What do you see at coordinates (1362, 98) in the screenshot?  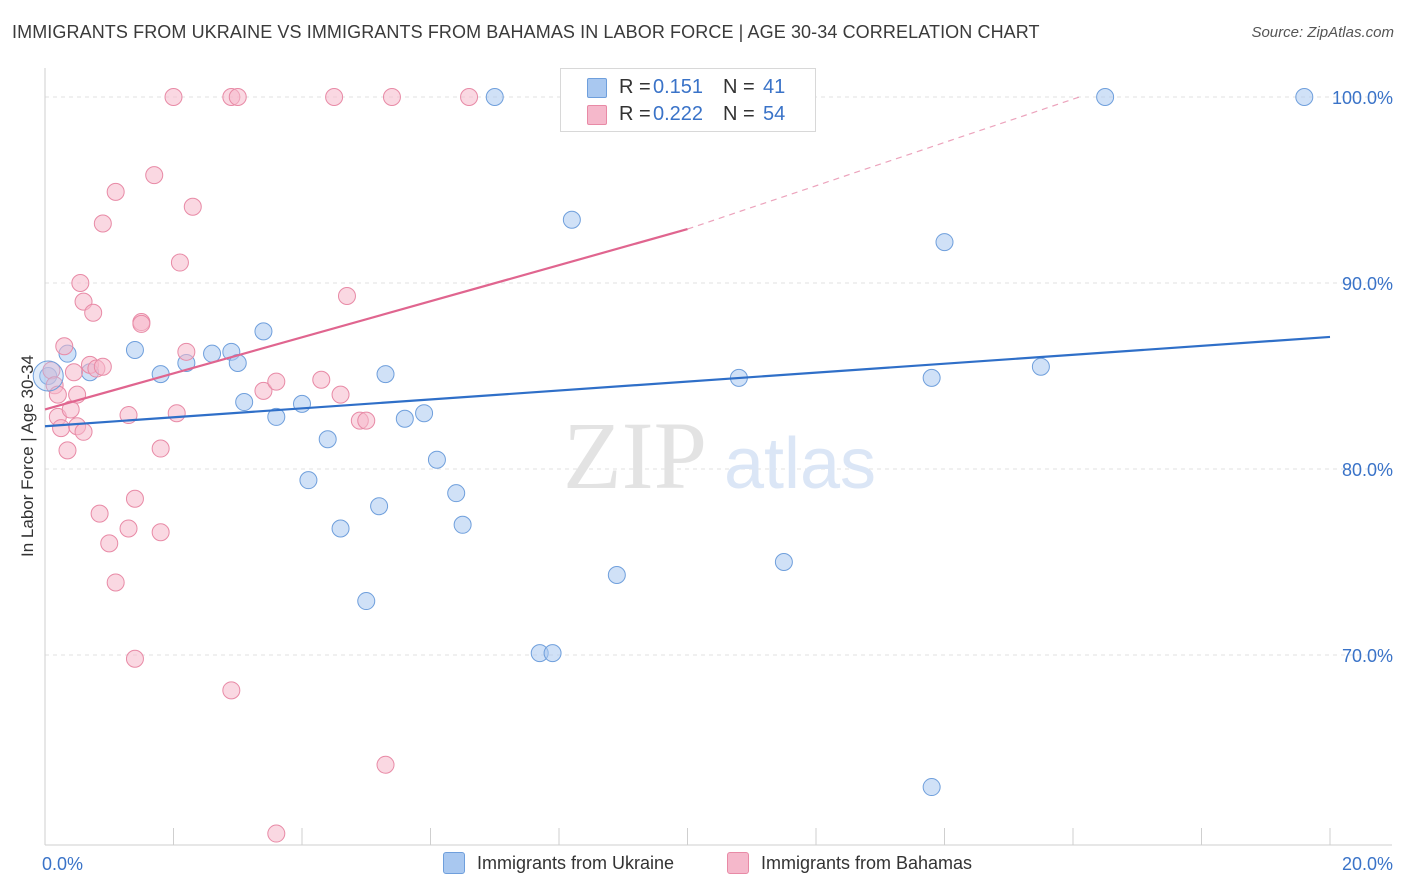 I see `y-tick-label: 100.0%` at bounding box center [1362, 98].